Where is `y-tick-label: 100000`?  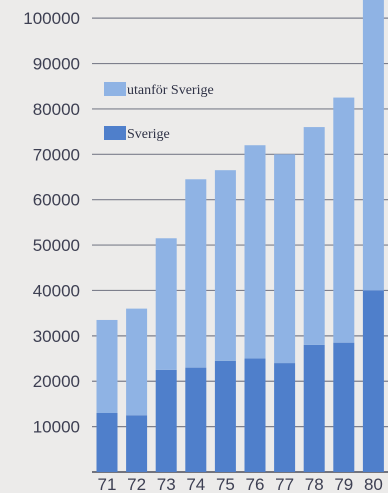
y-tick-label: 100000 is located at coordinates (51, 18).